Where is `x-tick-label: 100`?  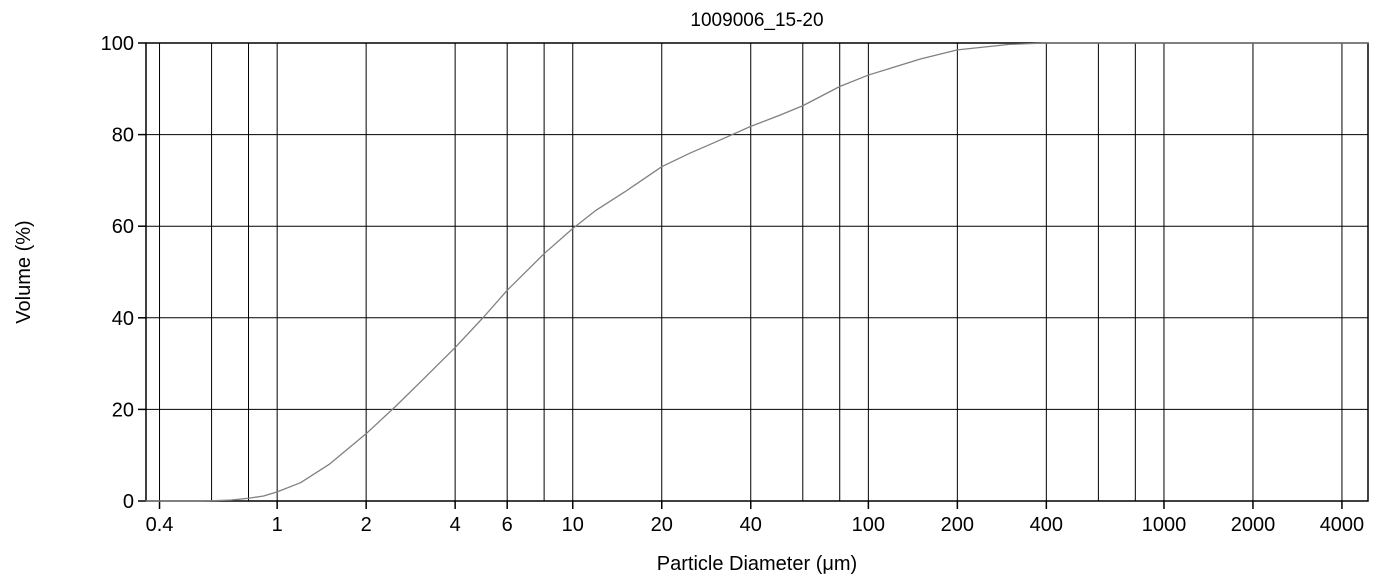
x-tick-label: 100 is located at coordinates (868, 525).